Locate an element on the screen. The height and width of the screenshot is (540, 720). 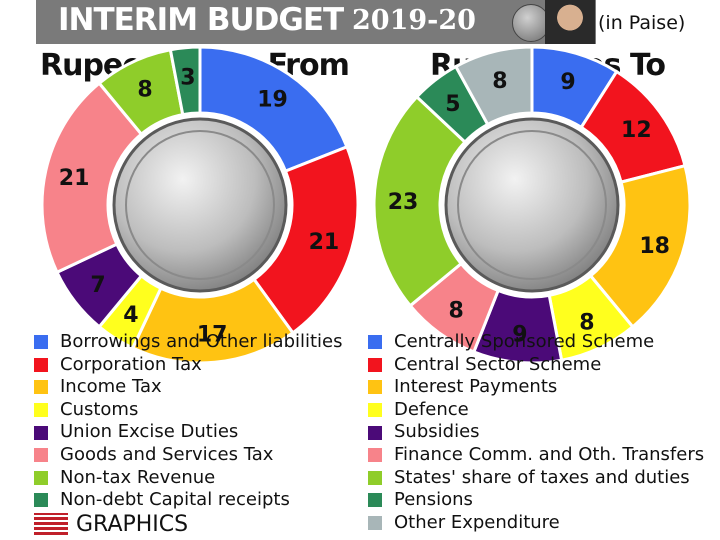
rupee-coin-icon-rim is located at coordinates (200, 205).